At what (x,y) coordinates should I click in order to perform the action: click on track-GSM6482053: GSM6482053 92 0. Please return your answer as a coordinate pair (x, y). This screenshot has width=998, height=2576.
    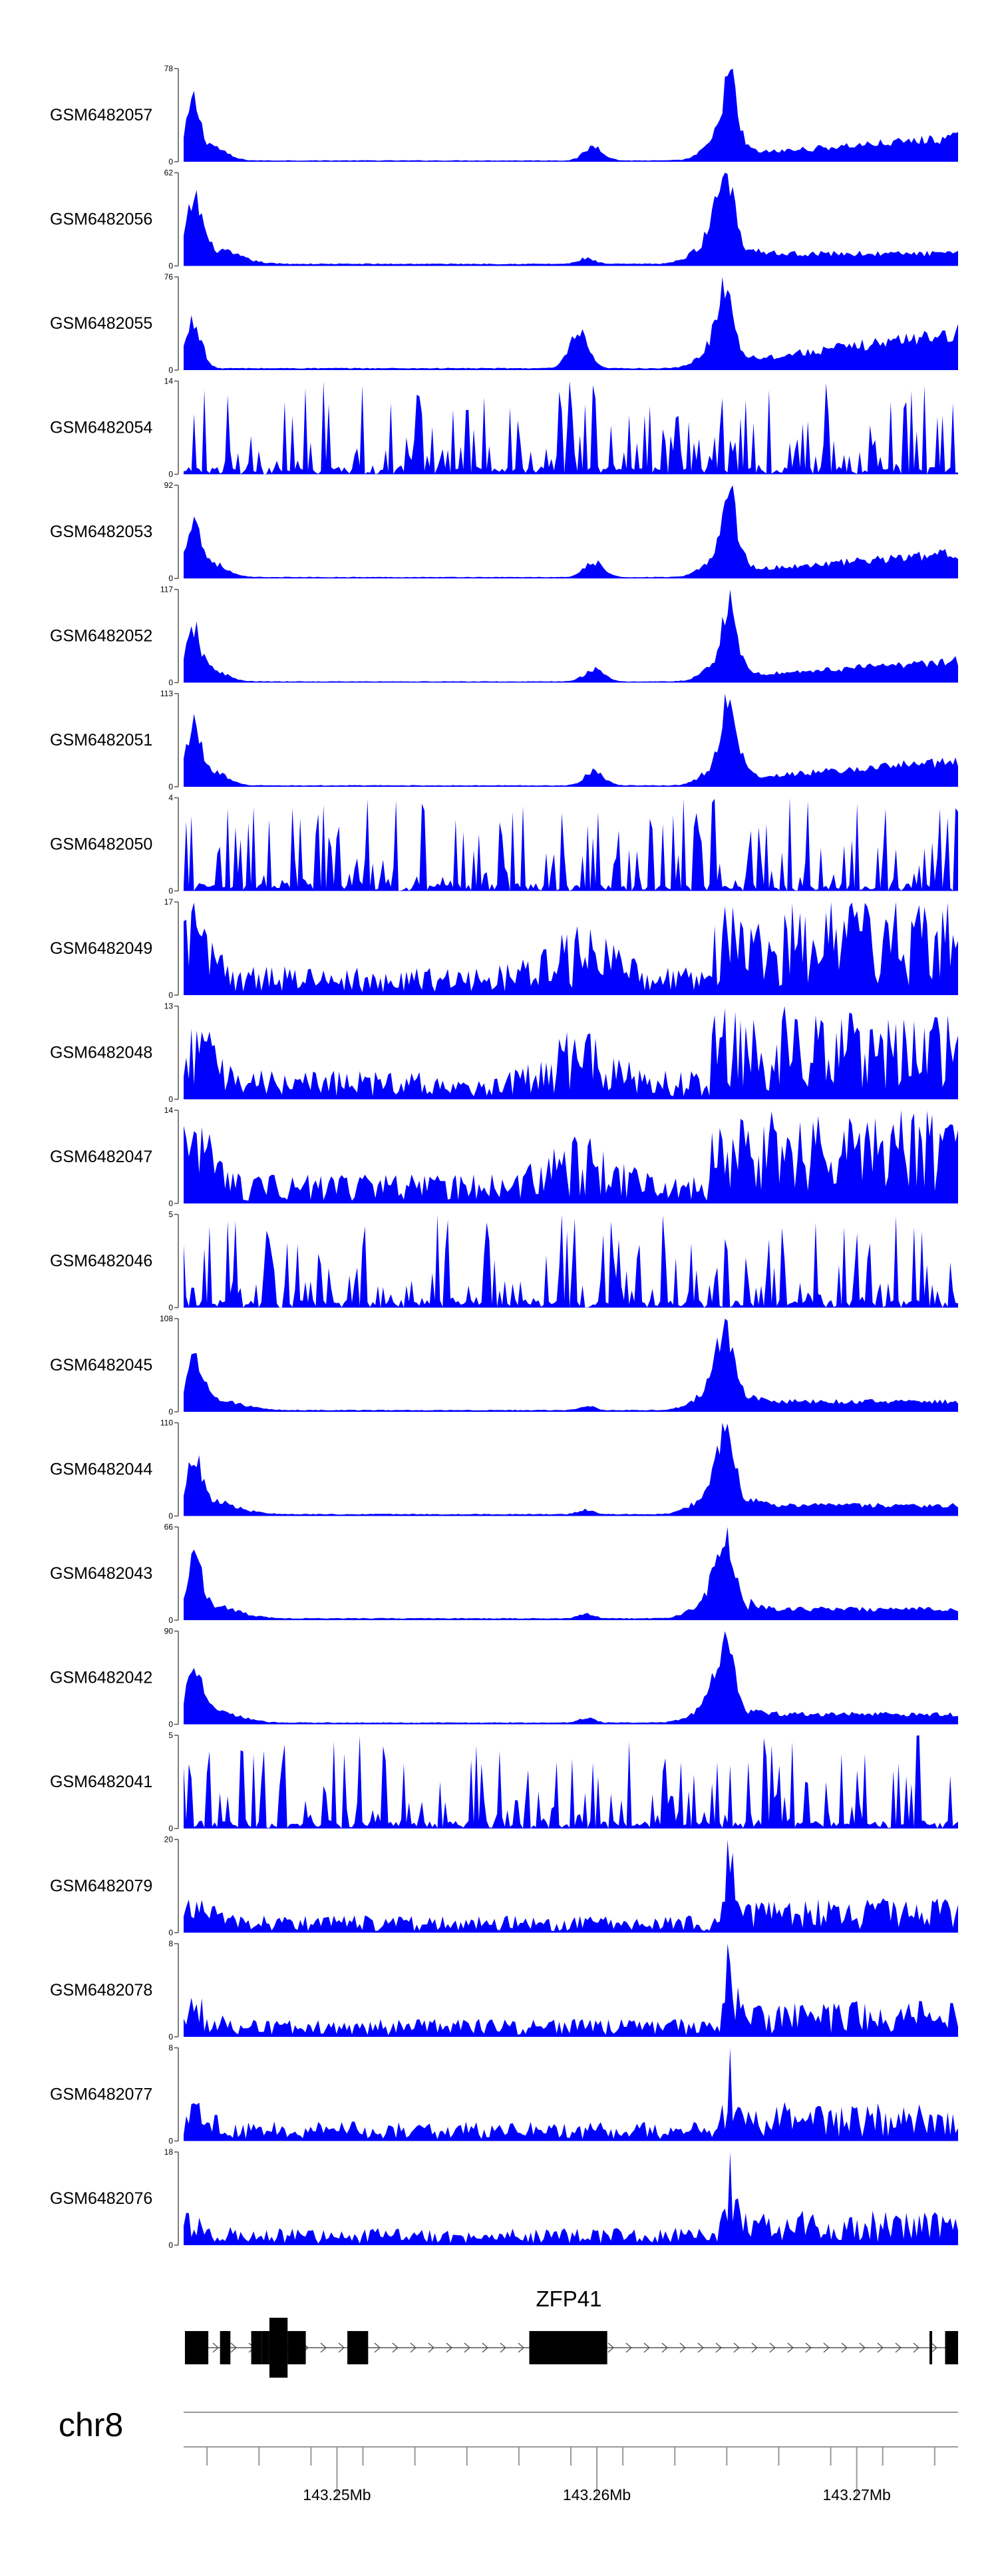
    Looking at the image, I should click on (504, 532).